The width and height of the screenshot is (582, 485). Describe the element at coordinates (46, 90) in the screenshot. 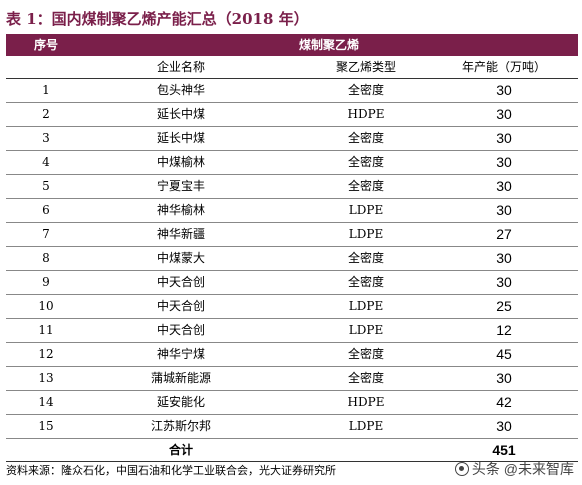

I see `row-serial-number: 1` at that location.